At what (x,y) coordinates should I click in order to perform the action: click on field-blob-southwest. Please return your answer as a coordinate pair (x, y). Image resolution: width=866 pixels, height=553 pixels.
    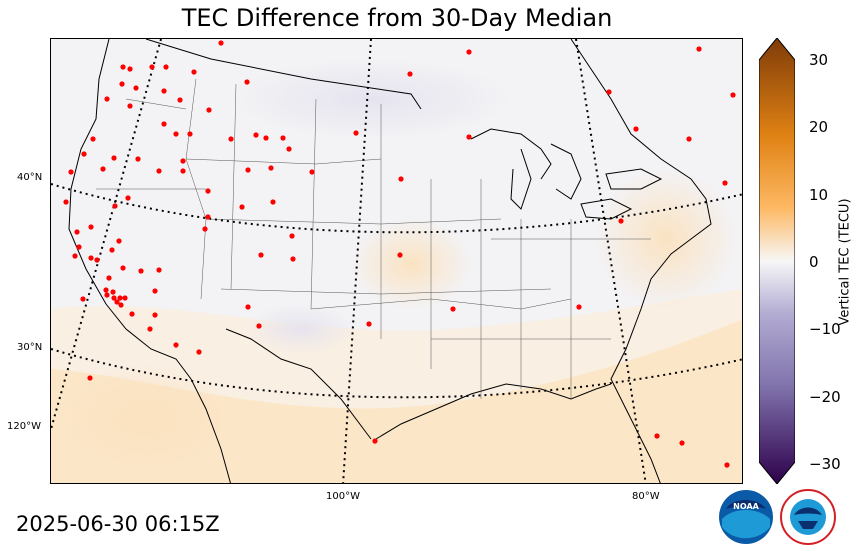
    Looking at the image, I should click on (146, 419).